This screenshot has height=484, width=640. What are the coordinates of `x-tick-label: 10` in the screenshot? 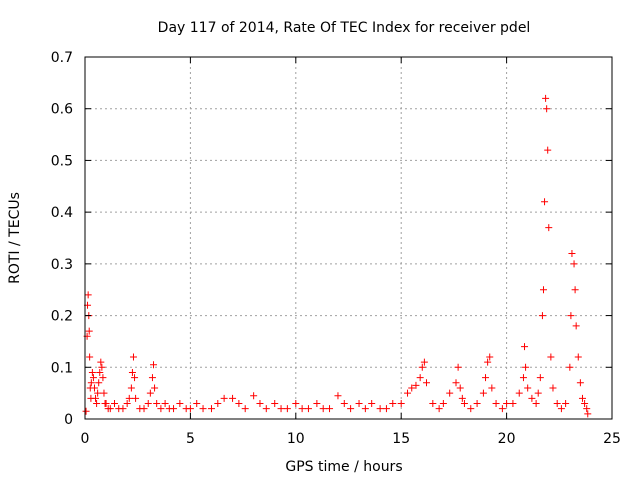 It's located at (296, 439).